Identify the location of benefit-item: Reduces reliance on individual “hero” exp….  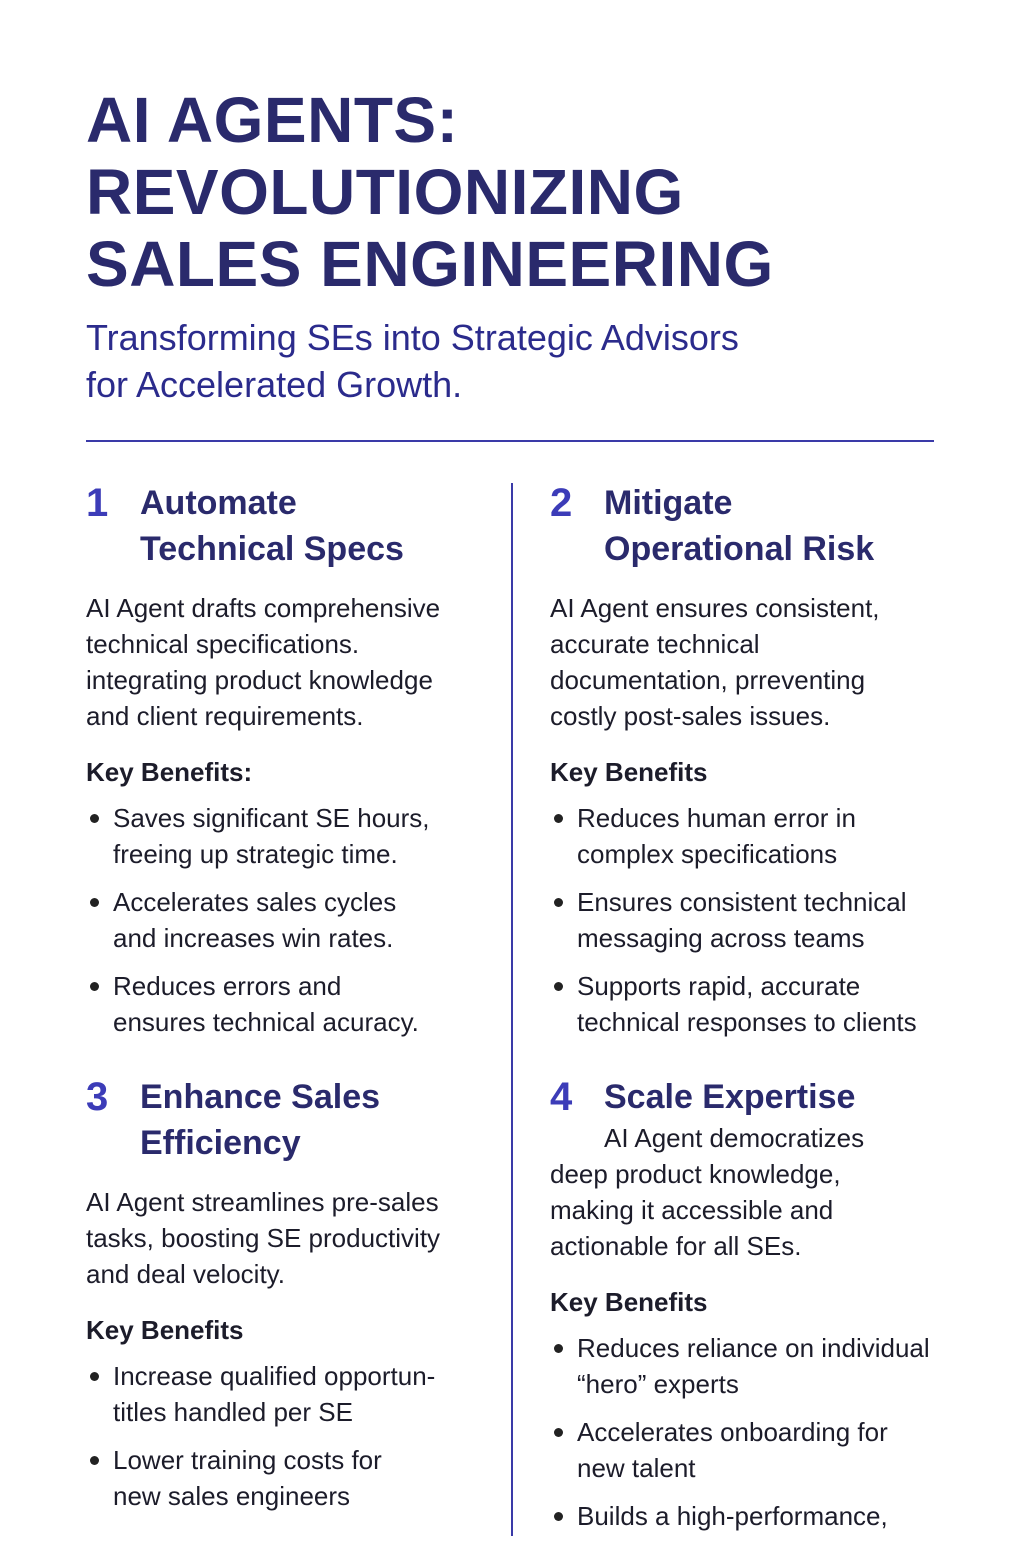
(760, 1366).